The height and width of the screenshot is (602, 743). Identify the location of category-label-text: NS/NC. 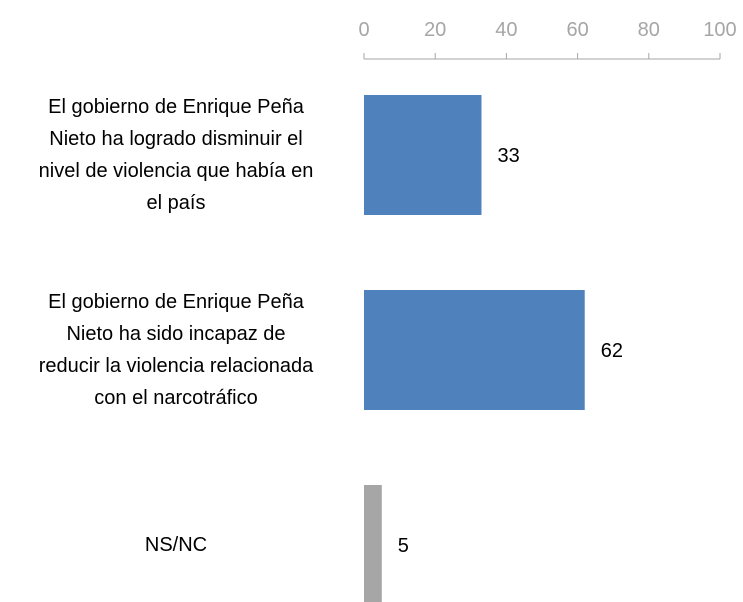
(176, 545).